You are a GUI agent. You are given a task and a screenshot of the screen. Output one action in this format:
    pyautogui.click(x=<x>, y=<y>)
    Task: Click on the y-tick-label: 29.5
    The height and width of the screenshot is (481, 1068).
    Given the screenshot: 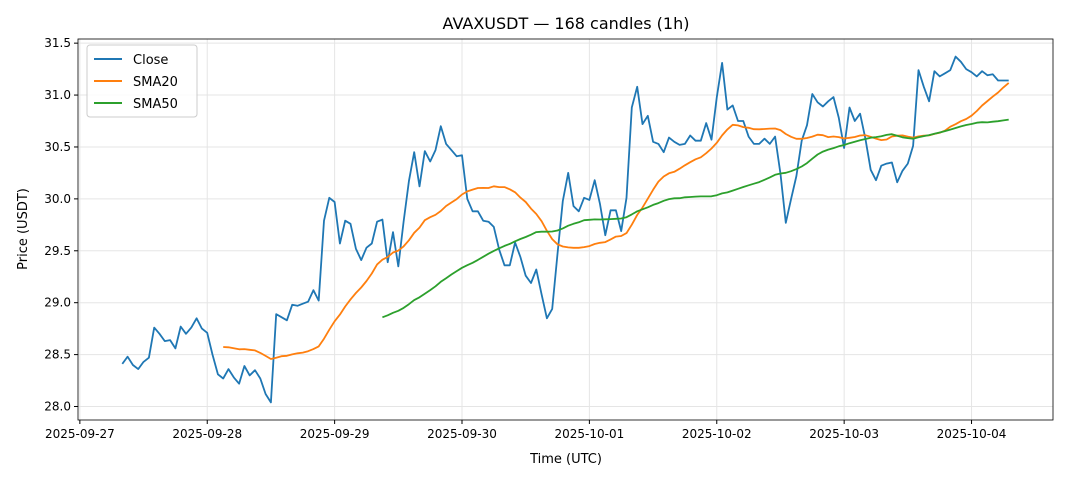 What is the action you would take?
    pyautogui.click(x=57, y=251)
    